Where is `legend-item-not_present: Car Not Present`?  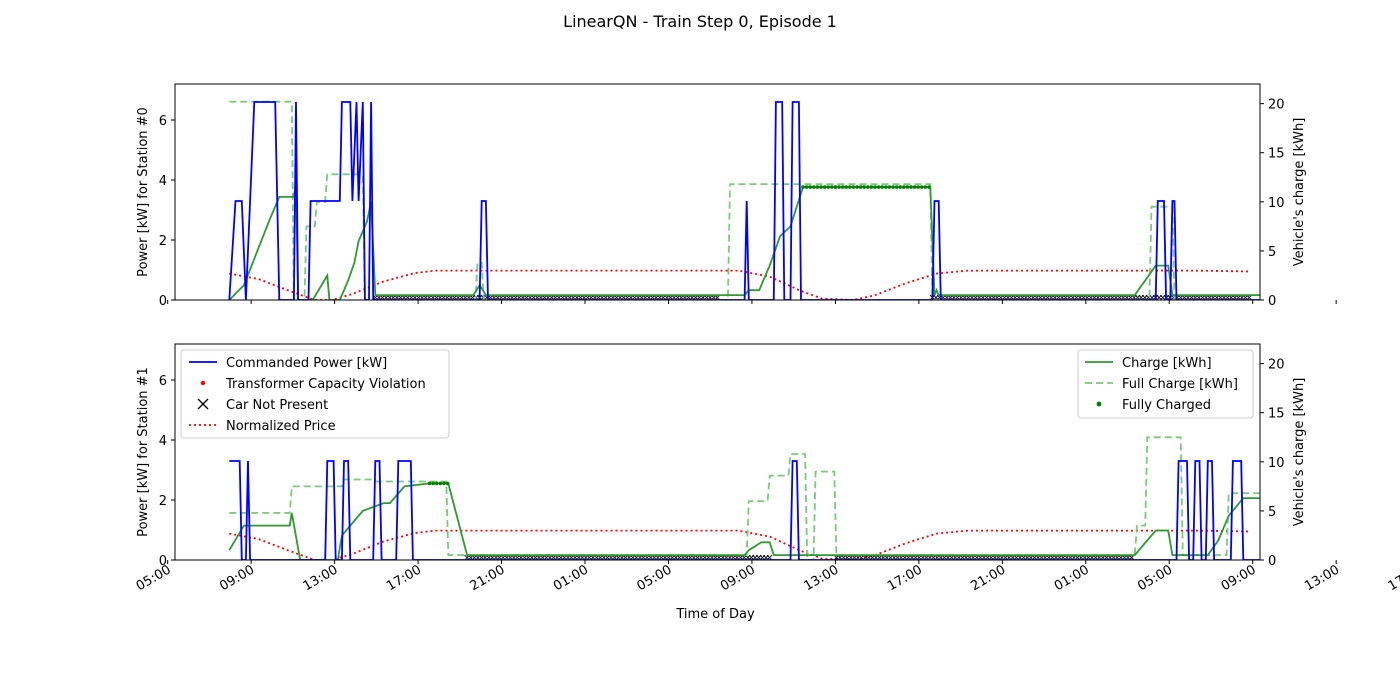
legend-item-not_present: Car Not Present is located at coordinates (262, 405).